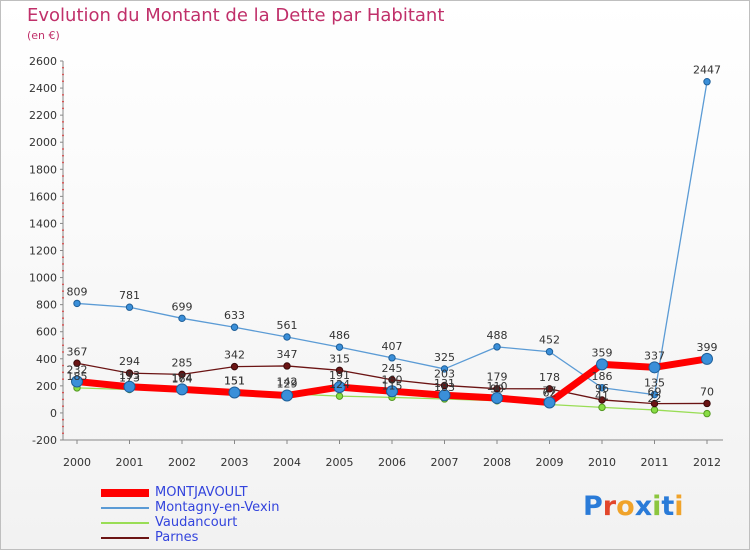 Image resolution: width=750 pixels, height=551 pixels. Describe the element at coordinates (654, 355) in the screenshot. I see `data-label: 337` at that location.